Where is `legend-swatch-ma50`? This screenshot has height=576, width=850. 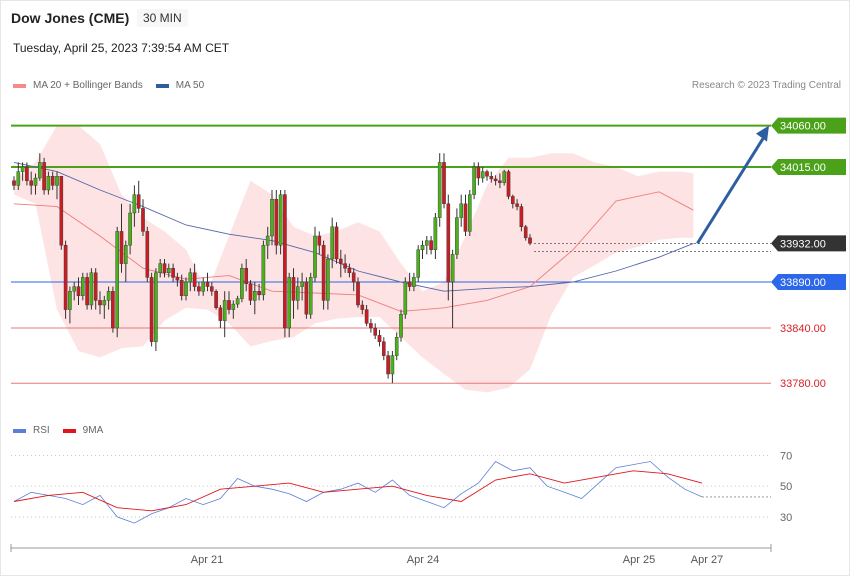 legend-swatch-ma50 is located at coordinates (162, 85).